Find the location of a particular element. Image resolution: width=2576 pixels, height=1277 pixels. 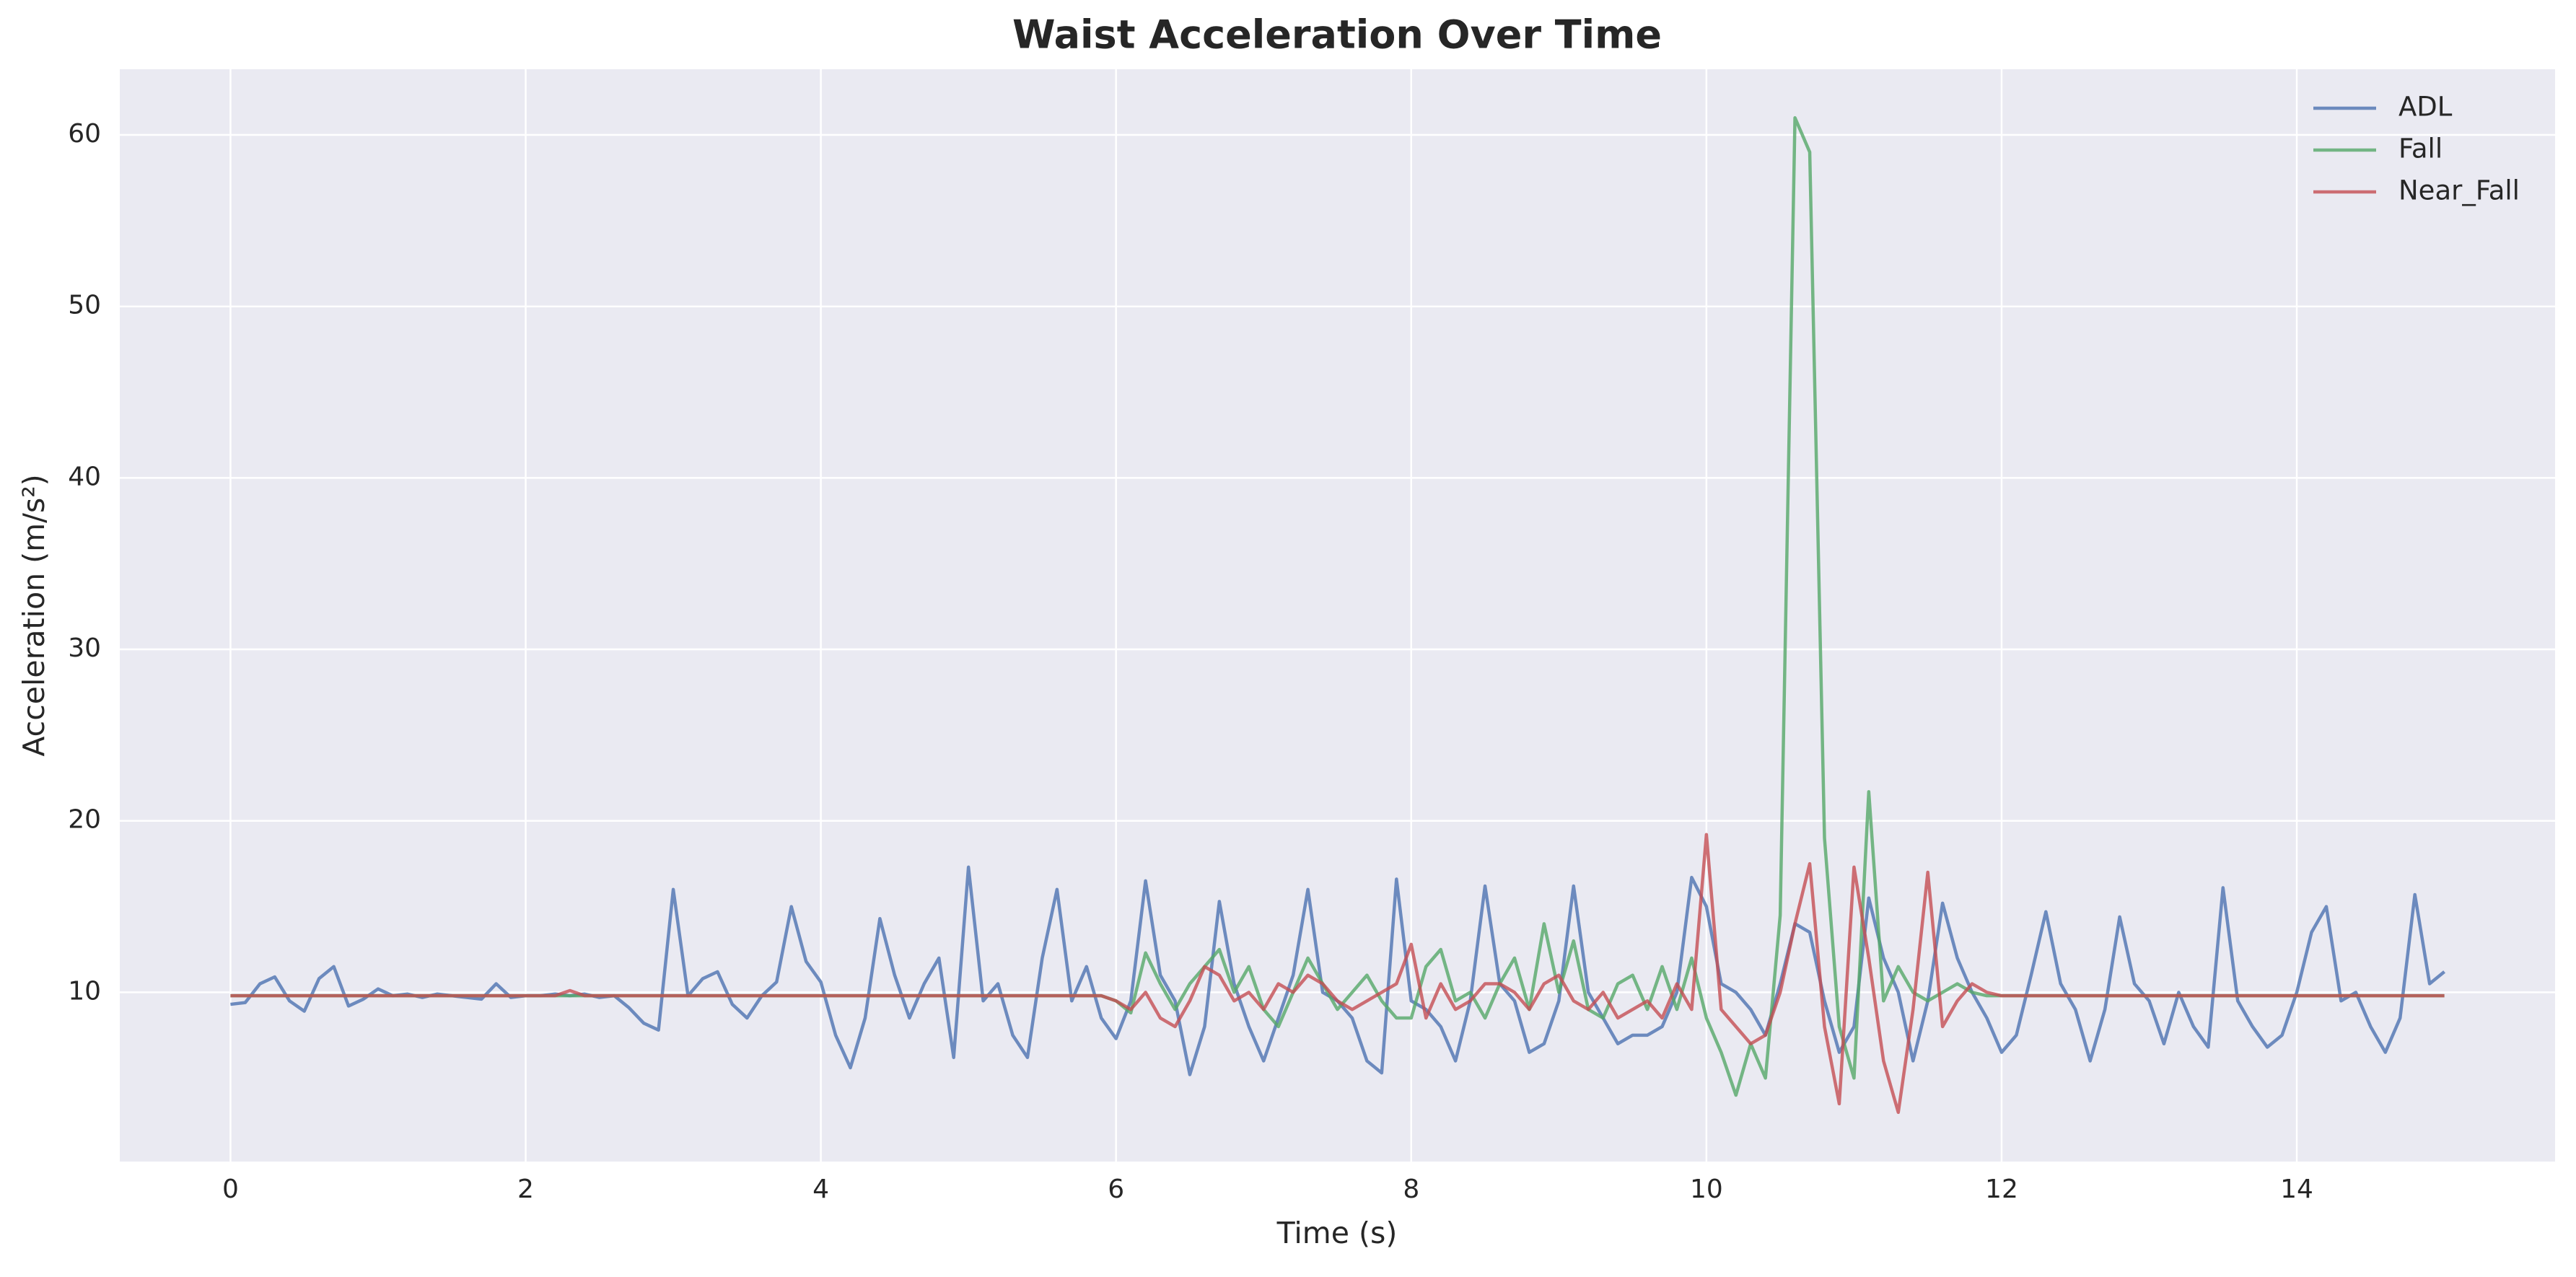

legend-label: Near_Fall is located at coordinates (2459, 190).